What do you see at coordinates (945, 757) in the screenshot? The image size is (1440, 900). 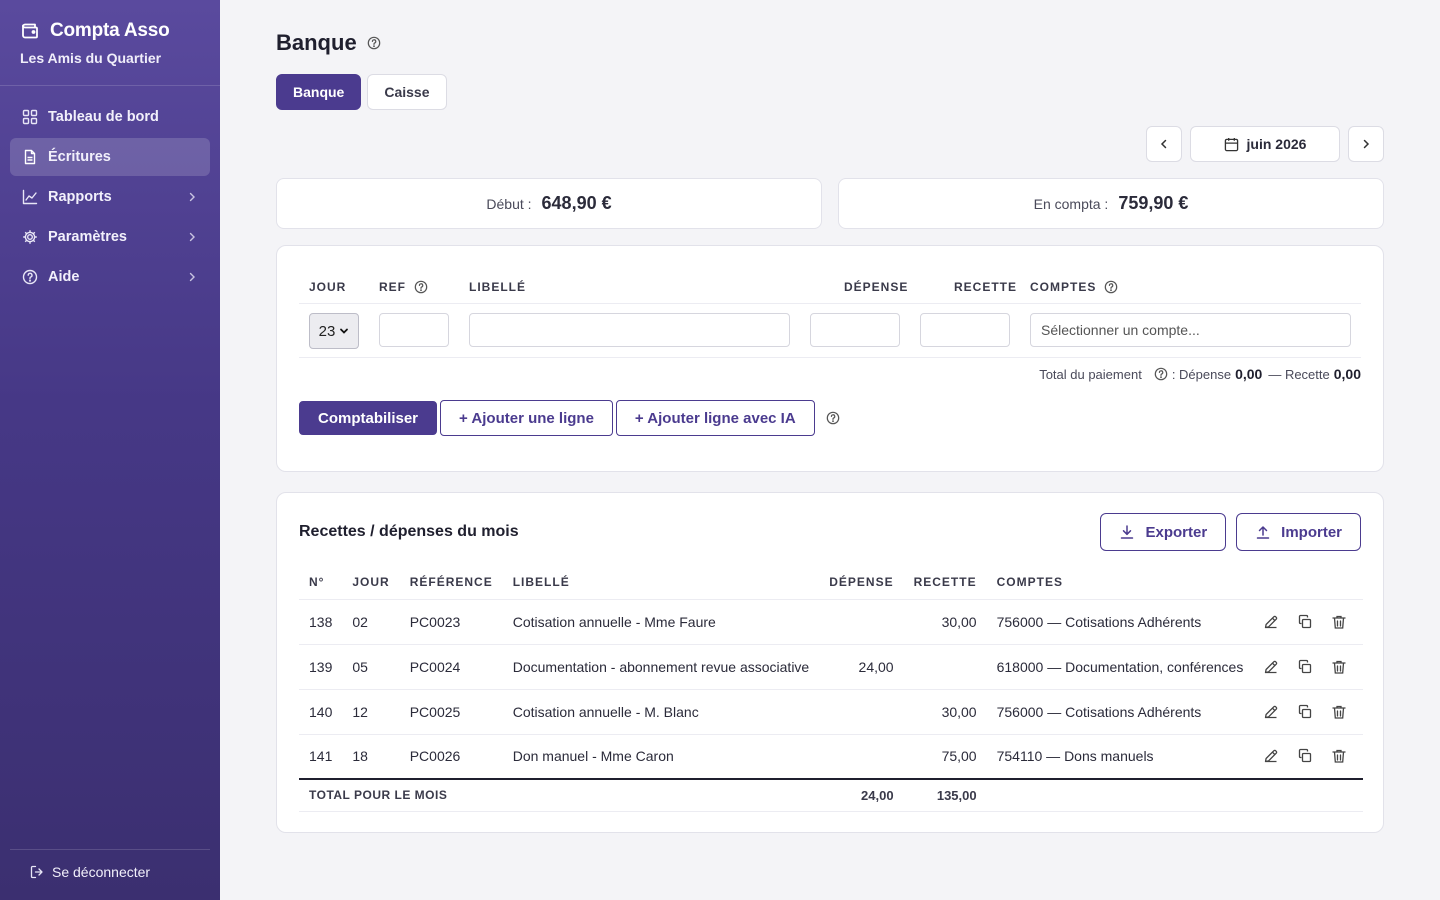 I see `entry-income: 75,00` at bounding box center [945, 757].